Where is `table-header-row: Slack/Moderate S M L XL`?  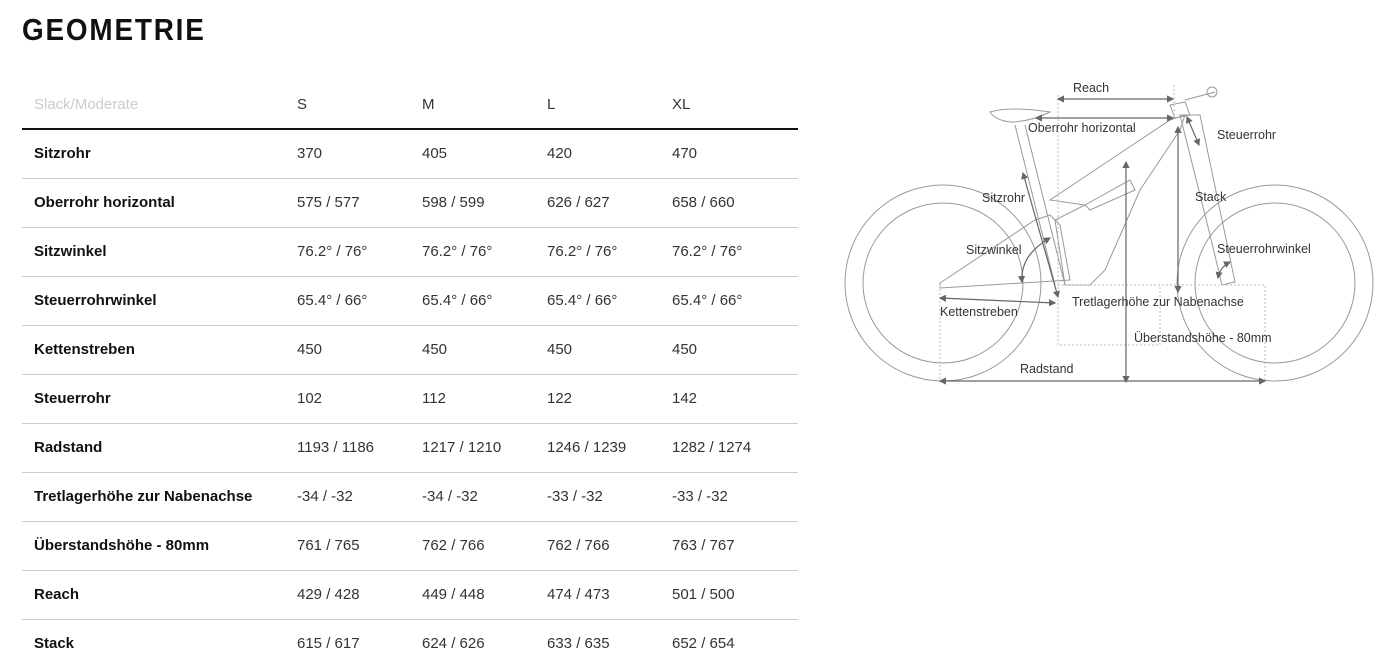
table-header-row: Slack/Moderate S M L XL is located at coordinates (410, 105).